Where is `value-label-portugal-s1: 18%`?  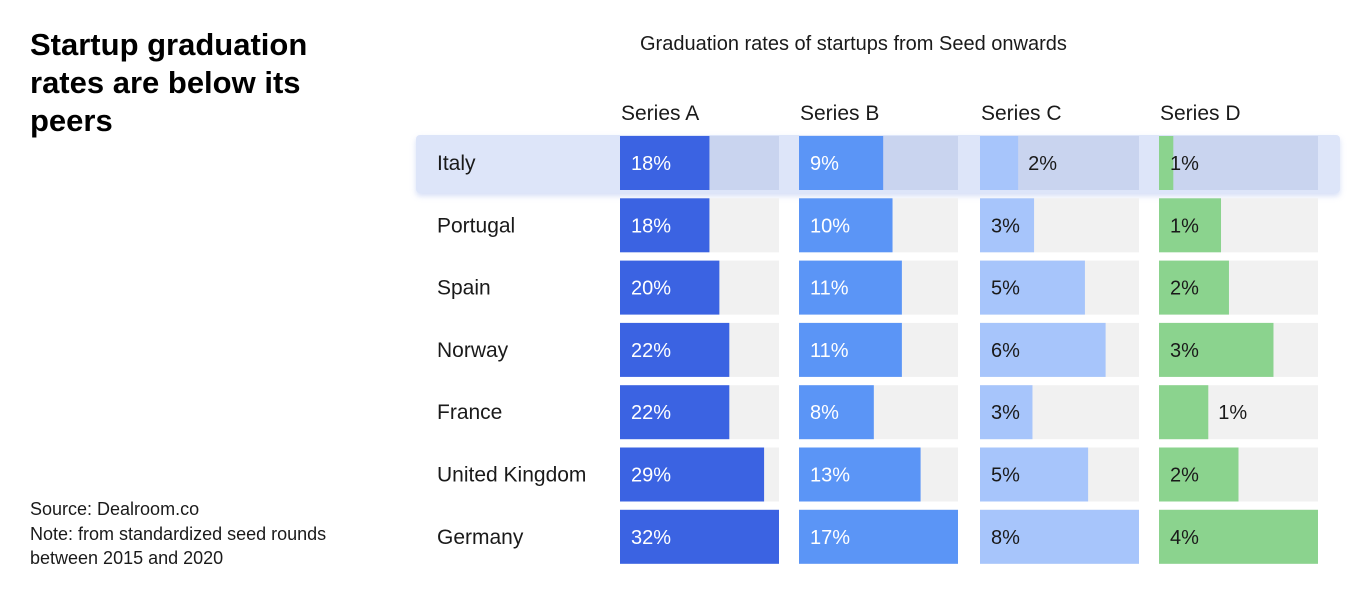 value-label-portugal-s1: 18% is located at coordinates (651, 226).